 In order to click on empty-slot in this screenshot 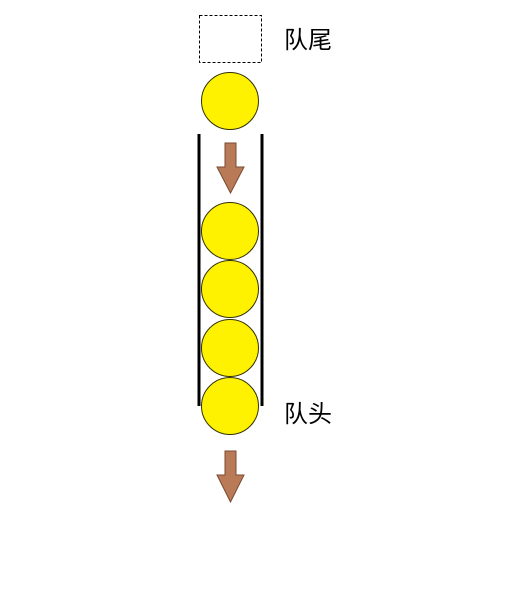, I will do `click(230, 39)`.